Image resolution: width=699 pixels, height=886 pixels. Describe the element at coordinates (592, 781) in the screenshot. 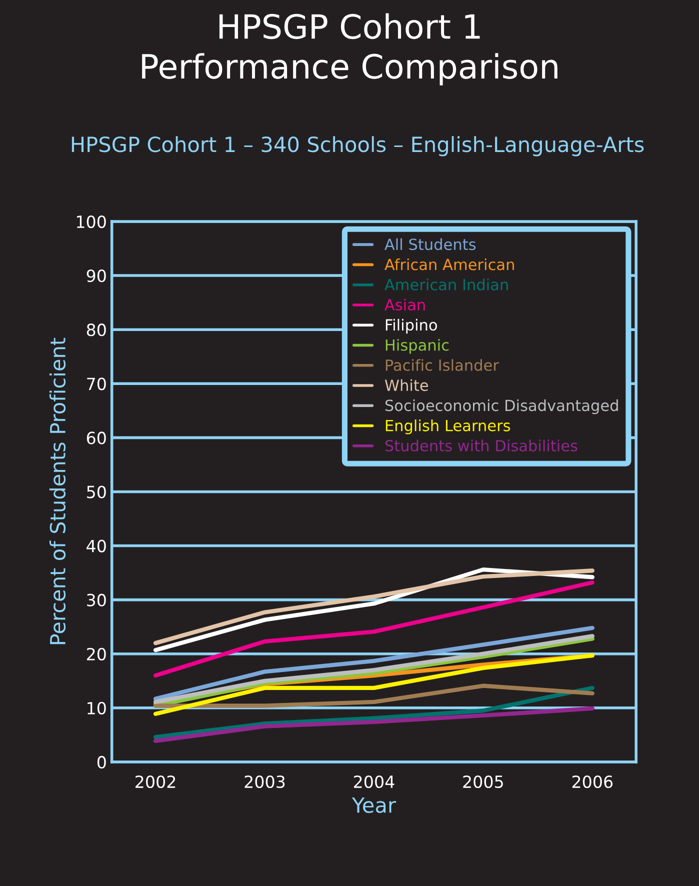

I see `x-tick-label: 2006` at that location.